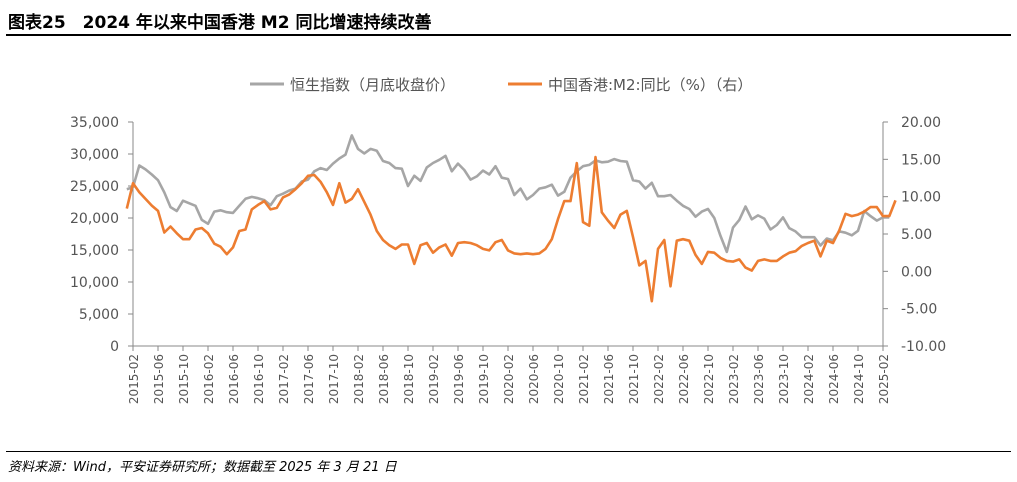 The height and width of the screenshot is (482, 1017). I want to click on x-tick-label: 2023-02, so click(734, 379).